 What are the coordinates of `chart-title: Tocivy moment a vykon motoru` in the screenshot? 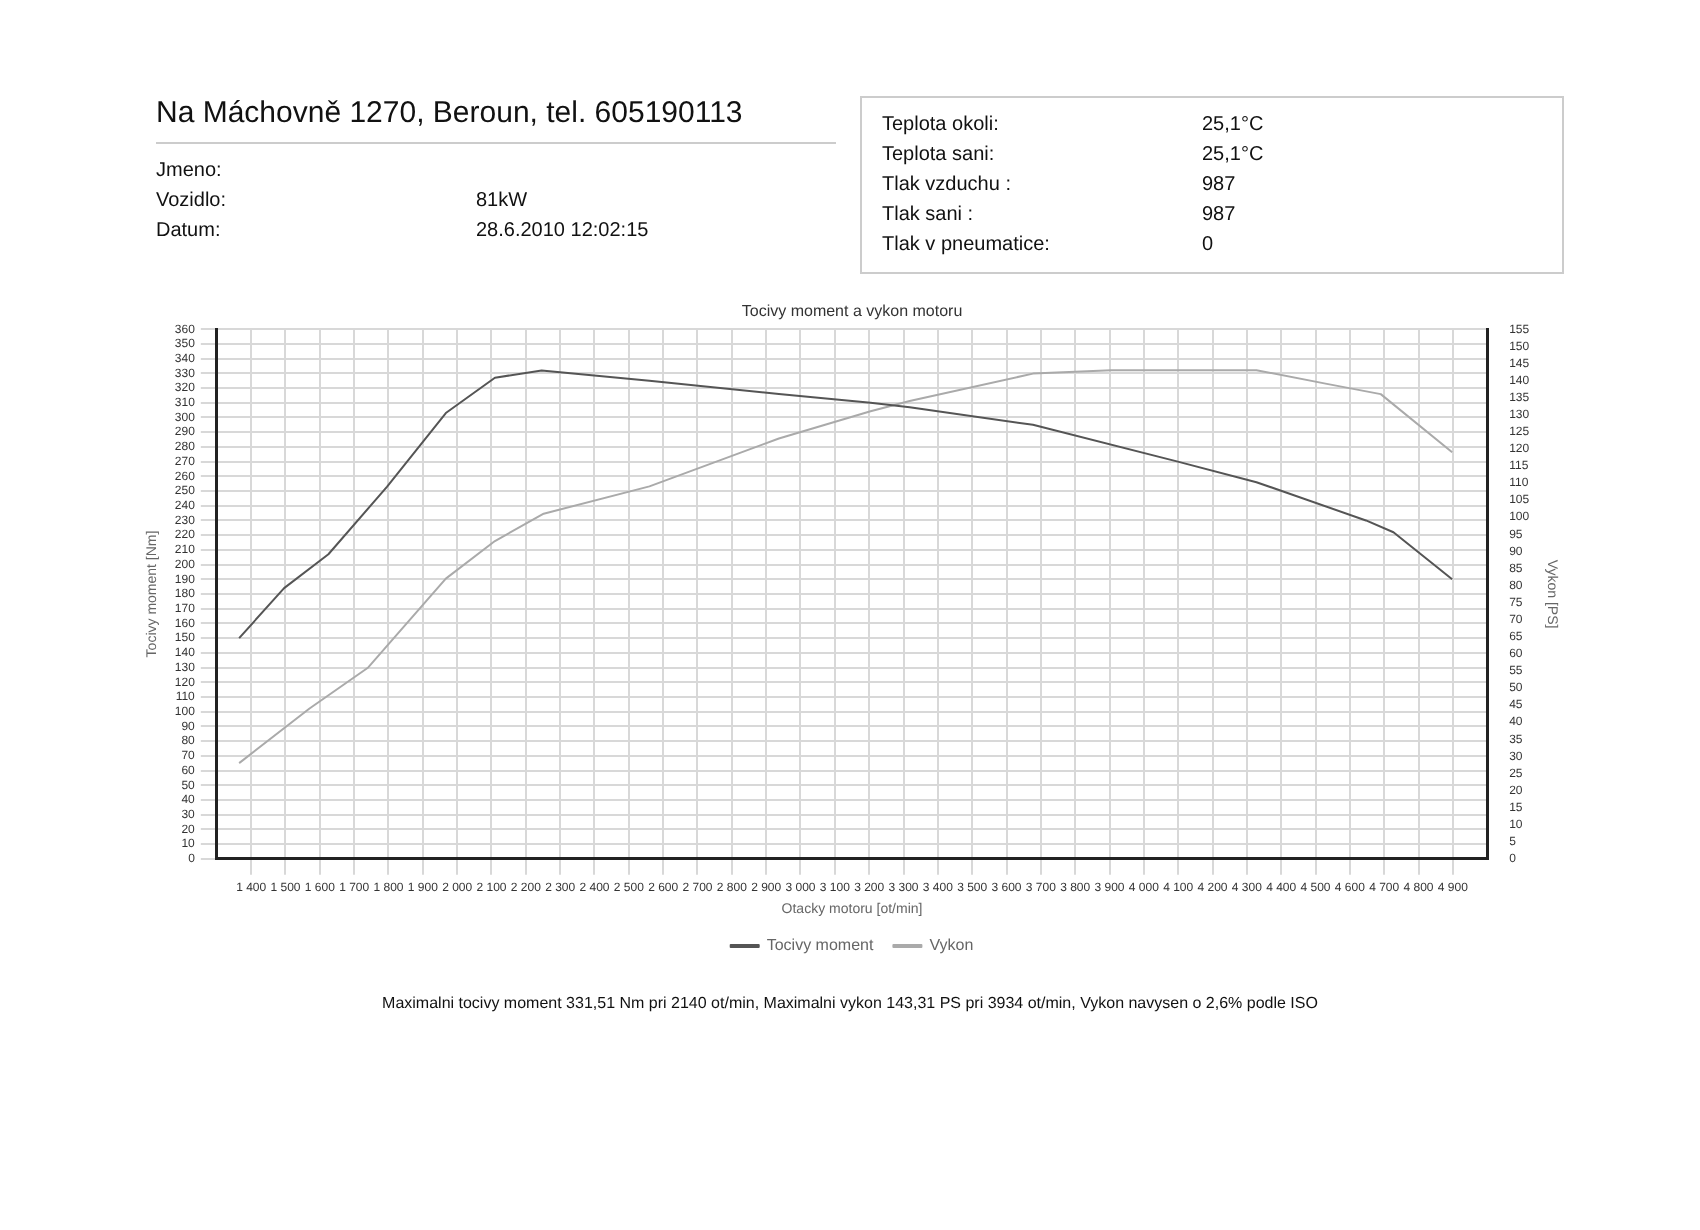 It's located at (852, 311).